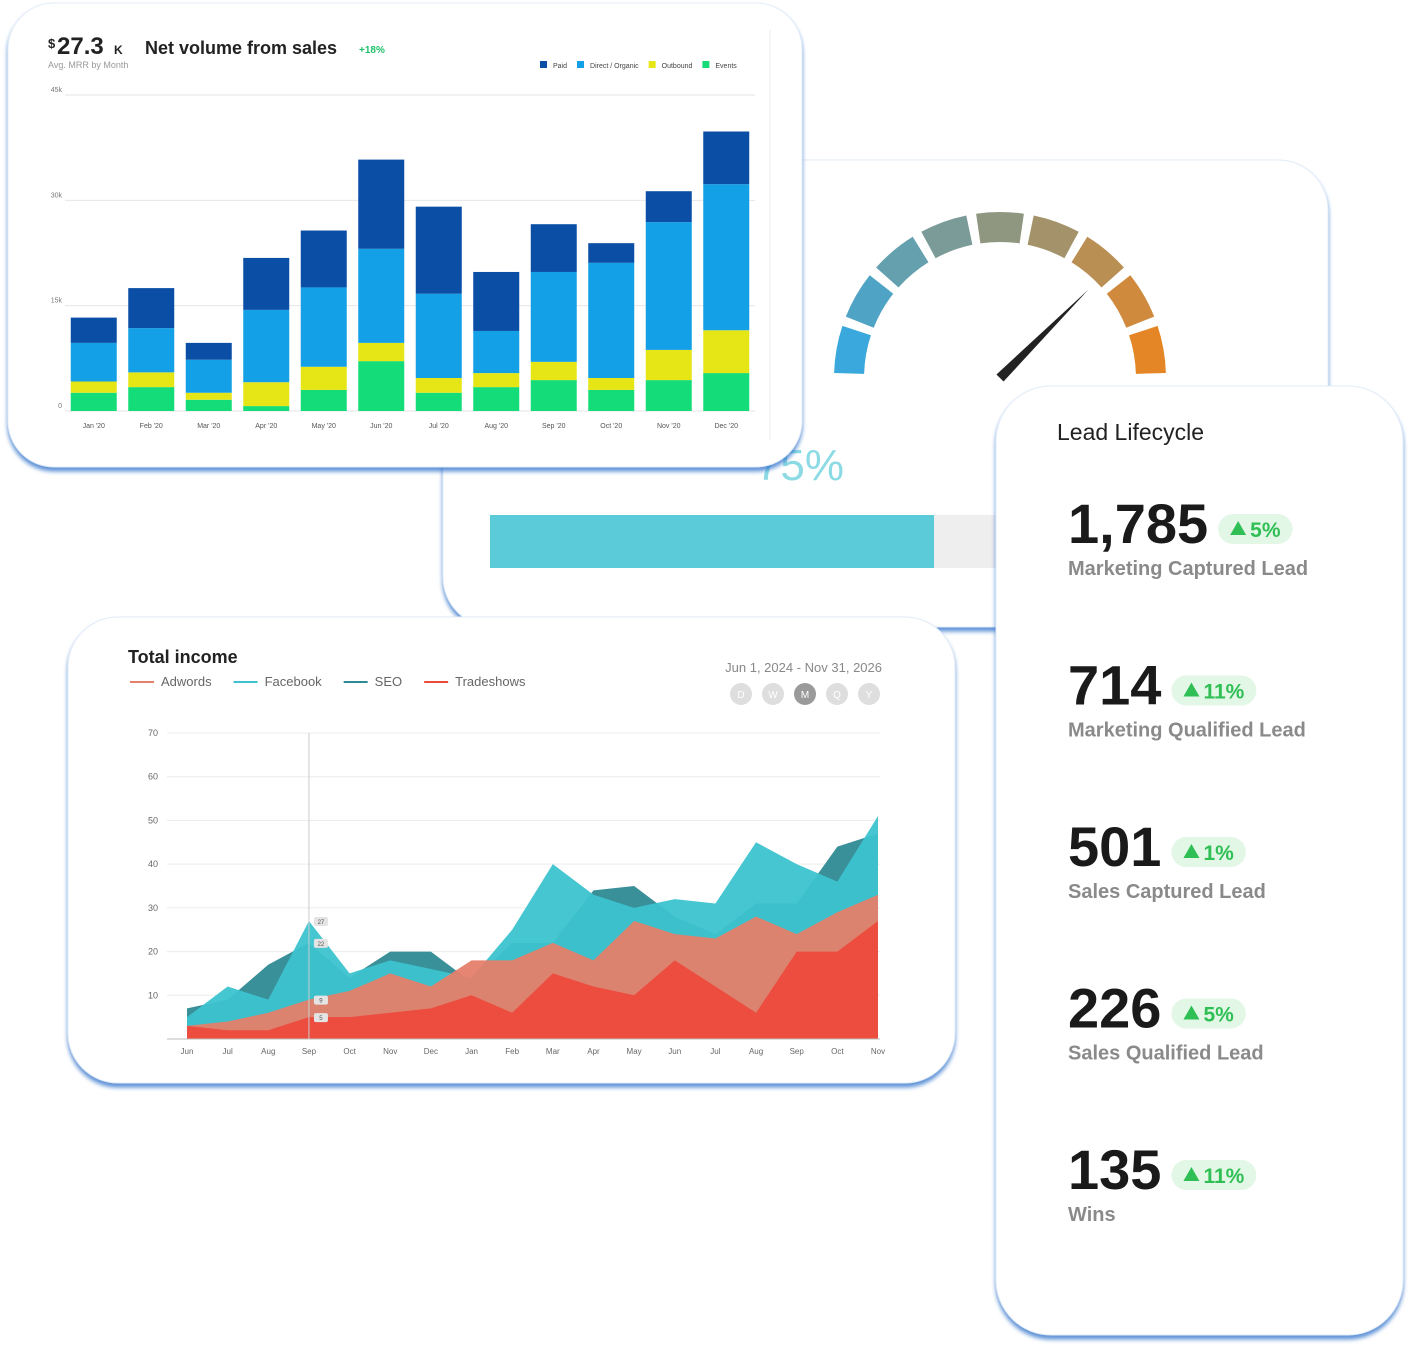 The width and height of the screenshot is (1411, 1348). I want to click on legend-label: Direct / Organic, so click(614, 66).